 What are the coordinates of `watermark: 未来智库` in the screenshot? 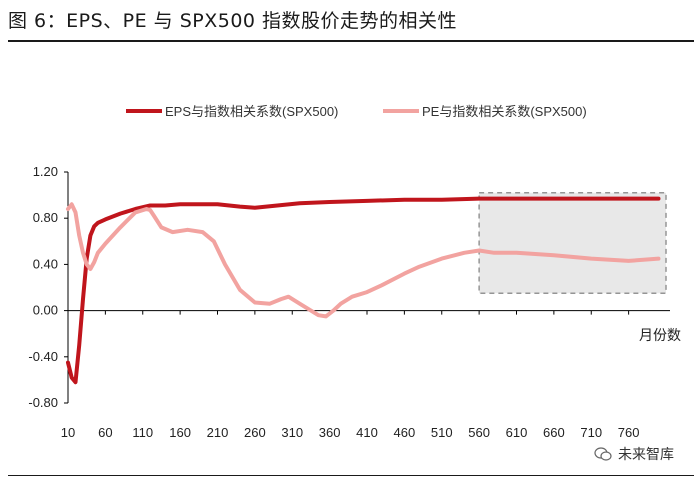 It's located at (634, 454).